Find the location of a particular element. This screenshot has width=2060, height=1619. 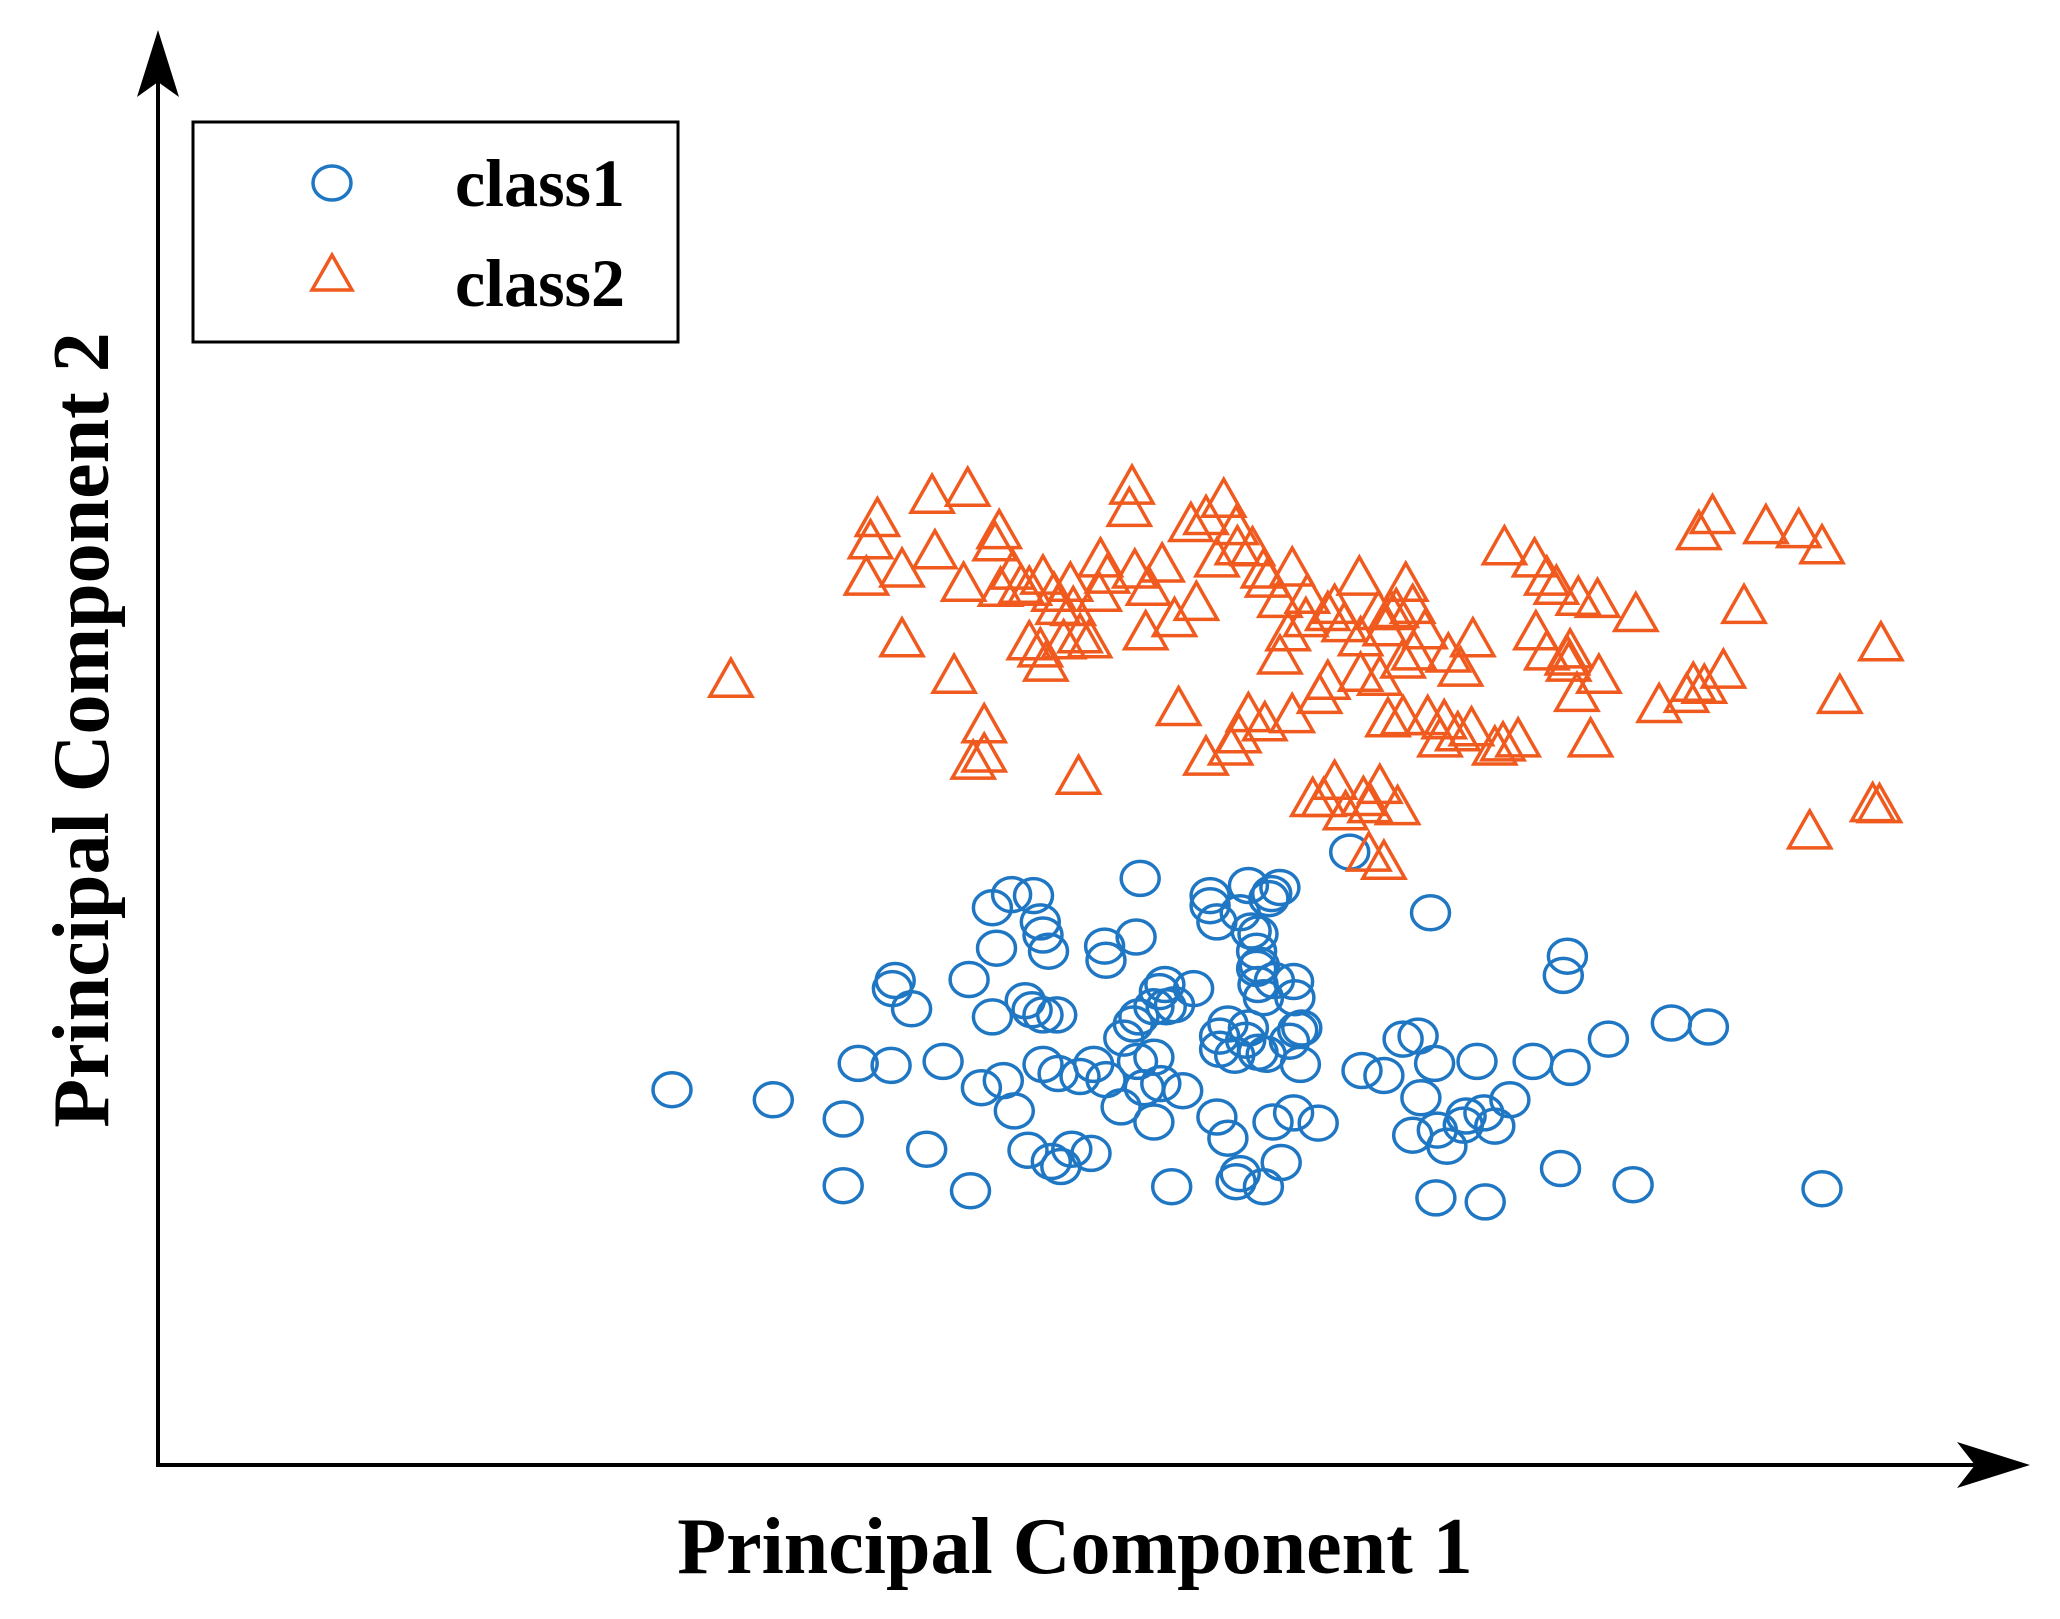

legend: class1 class2 is located at coordinates (435, 232).